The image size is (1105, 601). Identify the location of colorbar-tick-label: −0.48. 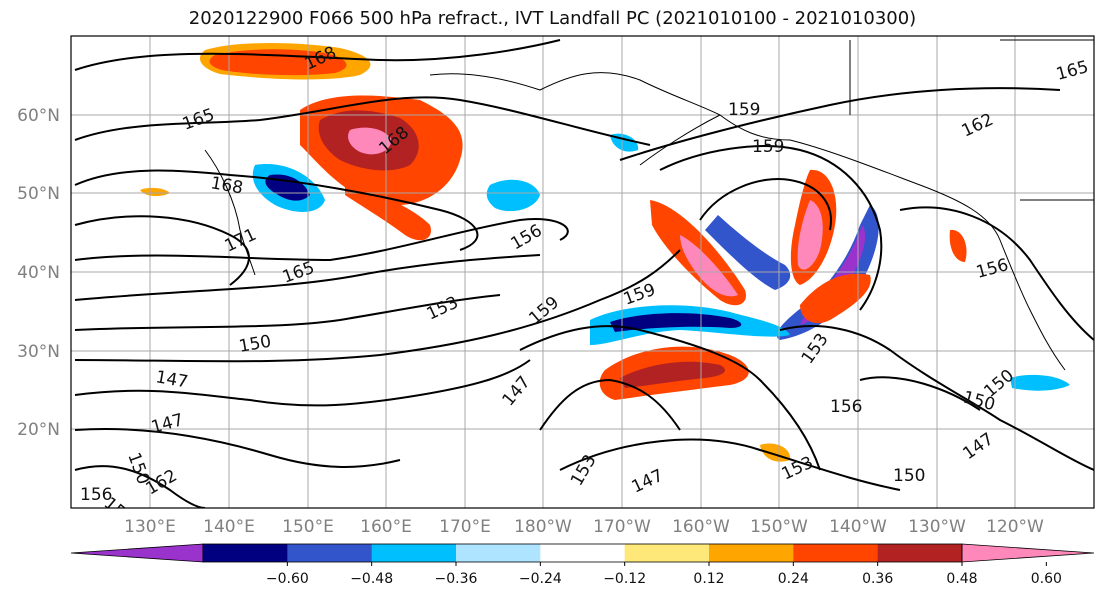
(371, 579).